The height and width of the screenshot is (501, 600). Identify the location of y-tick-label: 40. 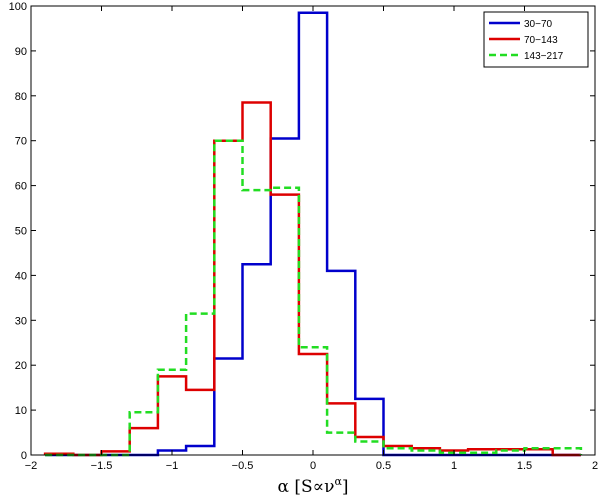
(21, 276).